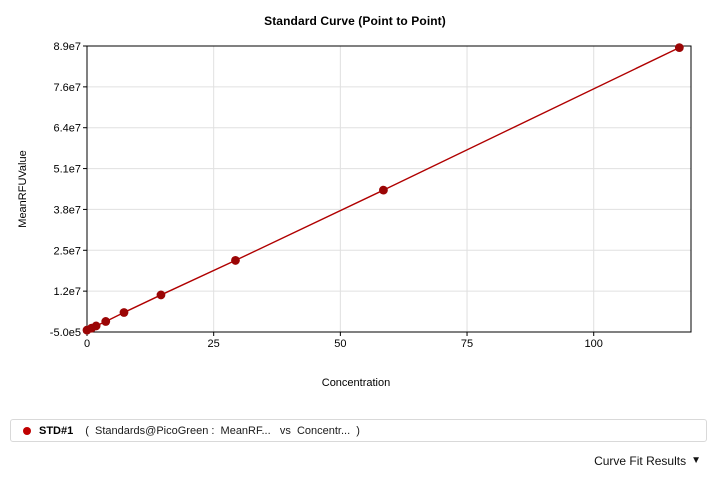 The height and width of the screenshot is (477, 710). What do you see at coordinates (340, 344) in the screenshot?
I see `x-tick-label: 50` at bounding box center [340, 344].